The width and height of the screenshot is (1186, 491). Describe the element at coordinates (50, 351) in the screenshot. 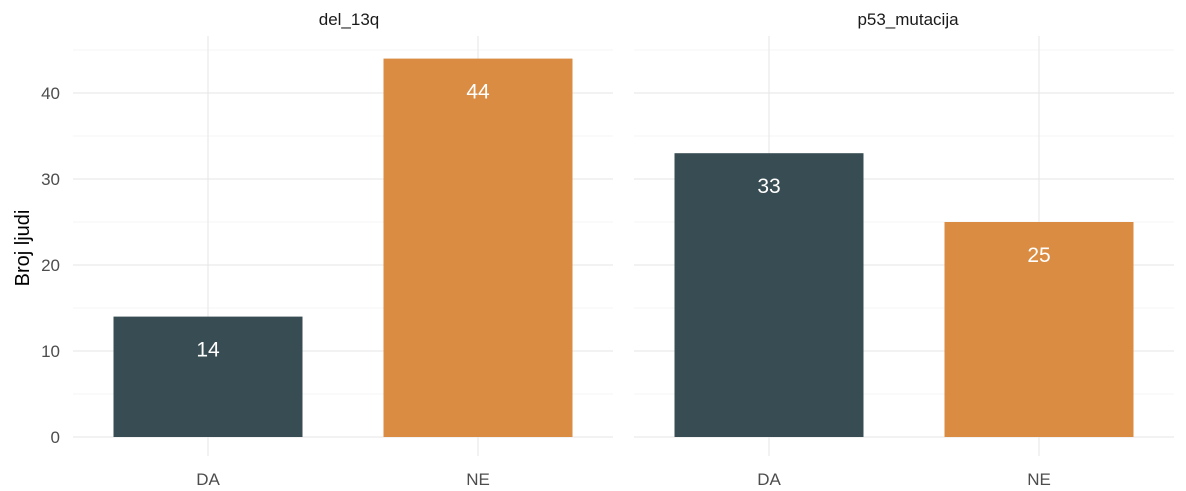

I see `y-tick-label: 10` at that location.